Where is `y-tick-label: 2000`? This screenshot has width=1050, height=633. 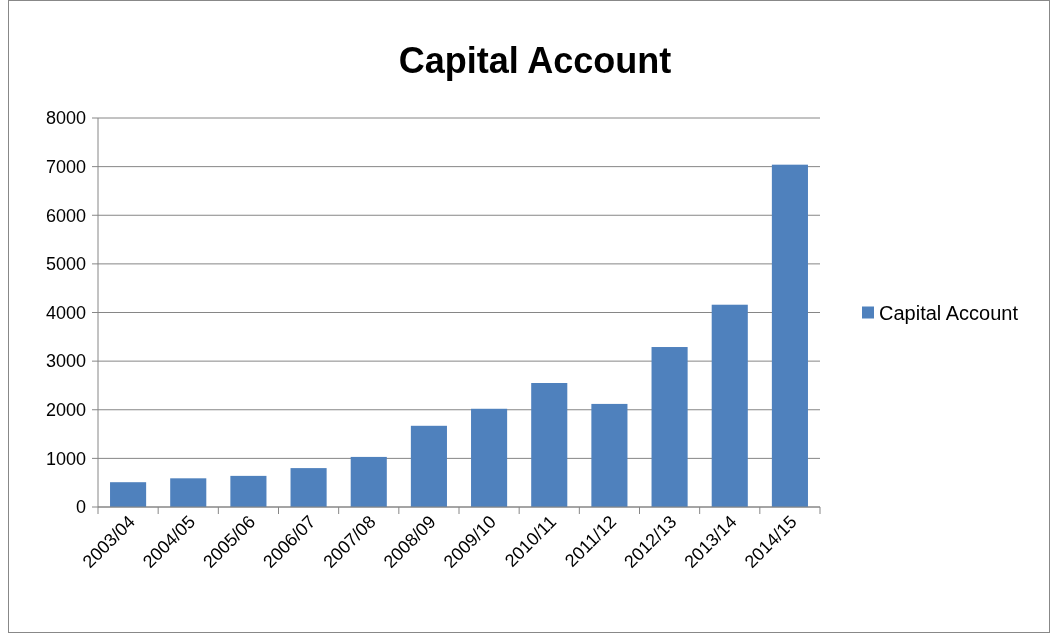 y-tick-label: 2000 is located at coordinates (65, 410).